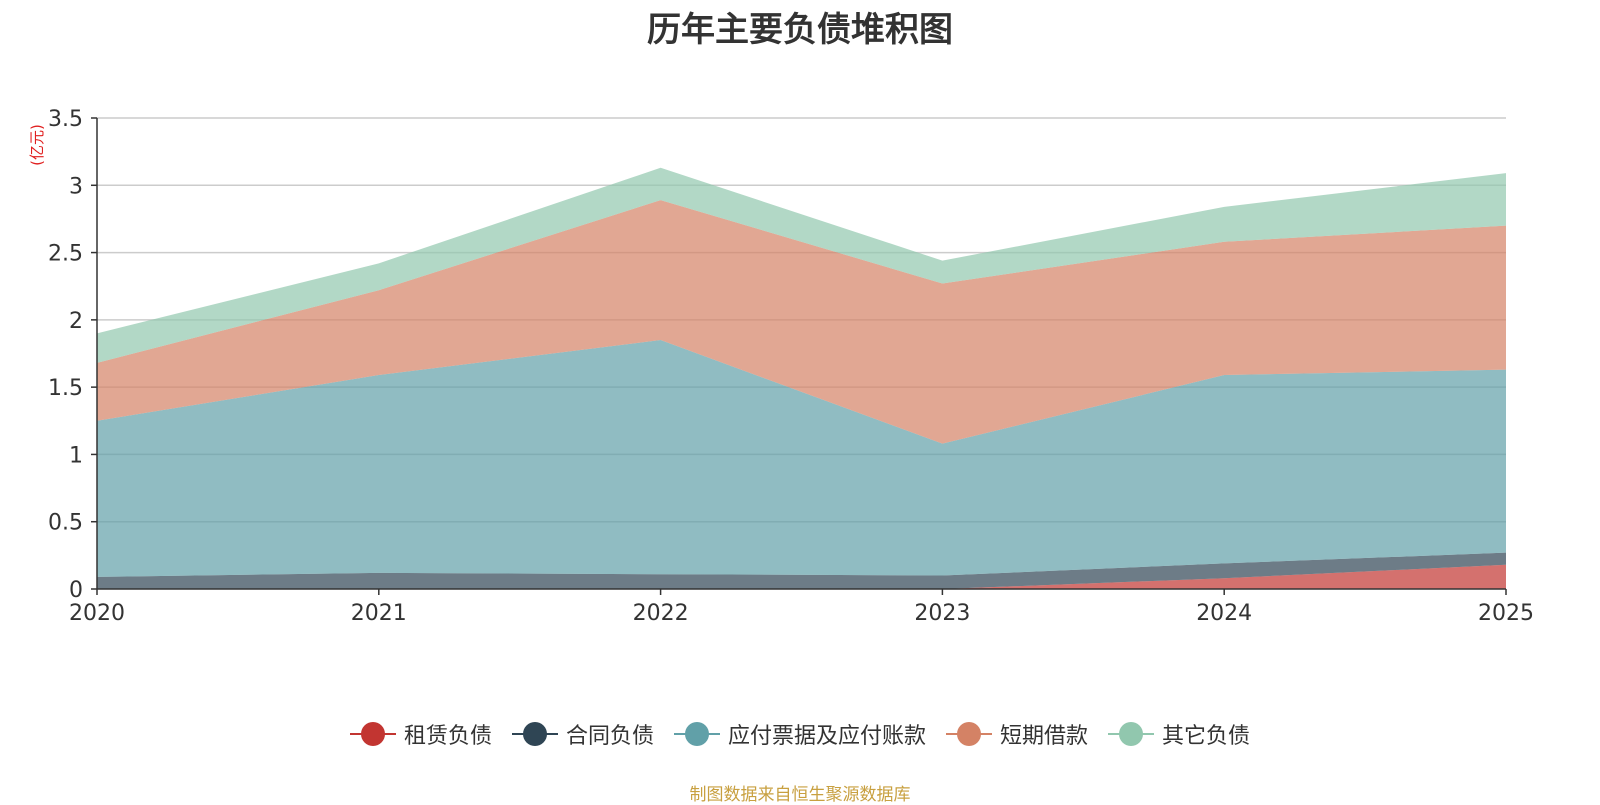 Image resolution: width=1600 pixels, height=805 pixels. I want to click on y-tick-label: 0, so click(76, 590).